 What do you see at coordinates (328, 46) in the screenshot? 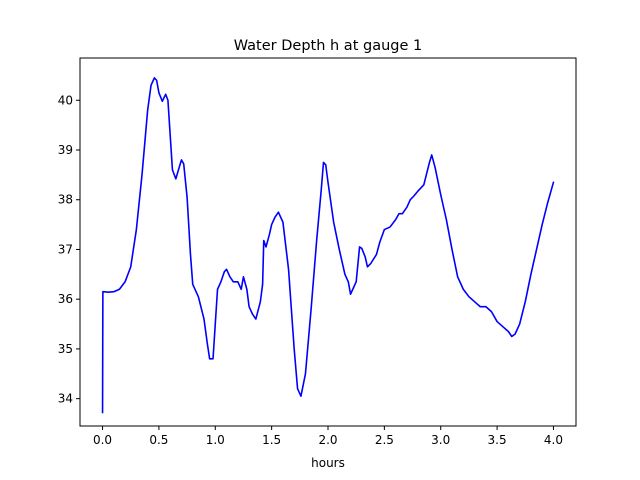
I see `chart-title: Water Depth h at gauge 1` at bounding box center [328, 46].